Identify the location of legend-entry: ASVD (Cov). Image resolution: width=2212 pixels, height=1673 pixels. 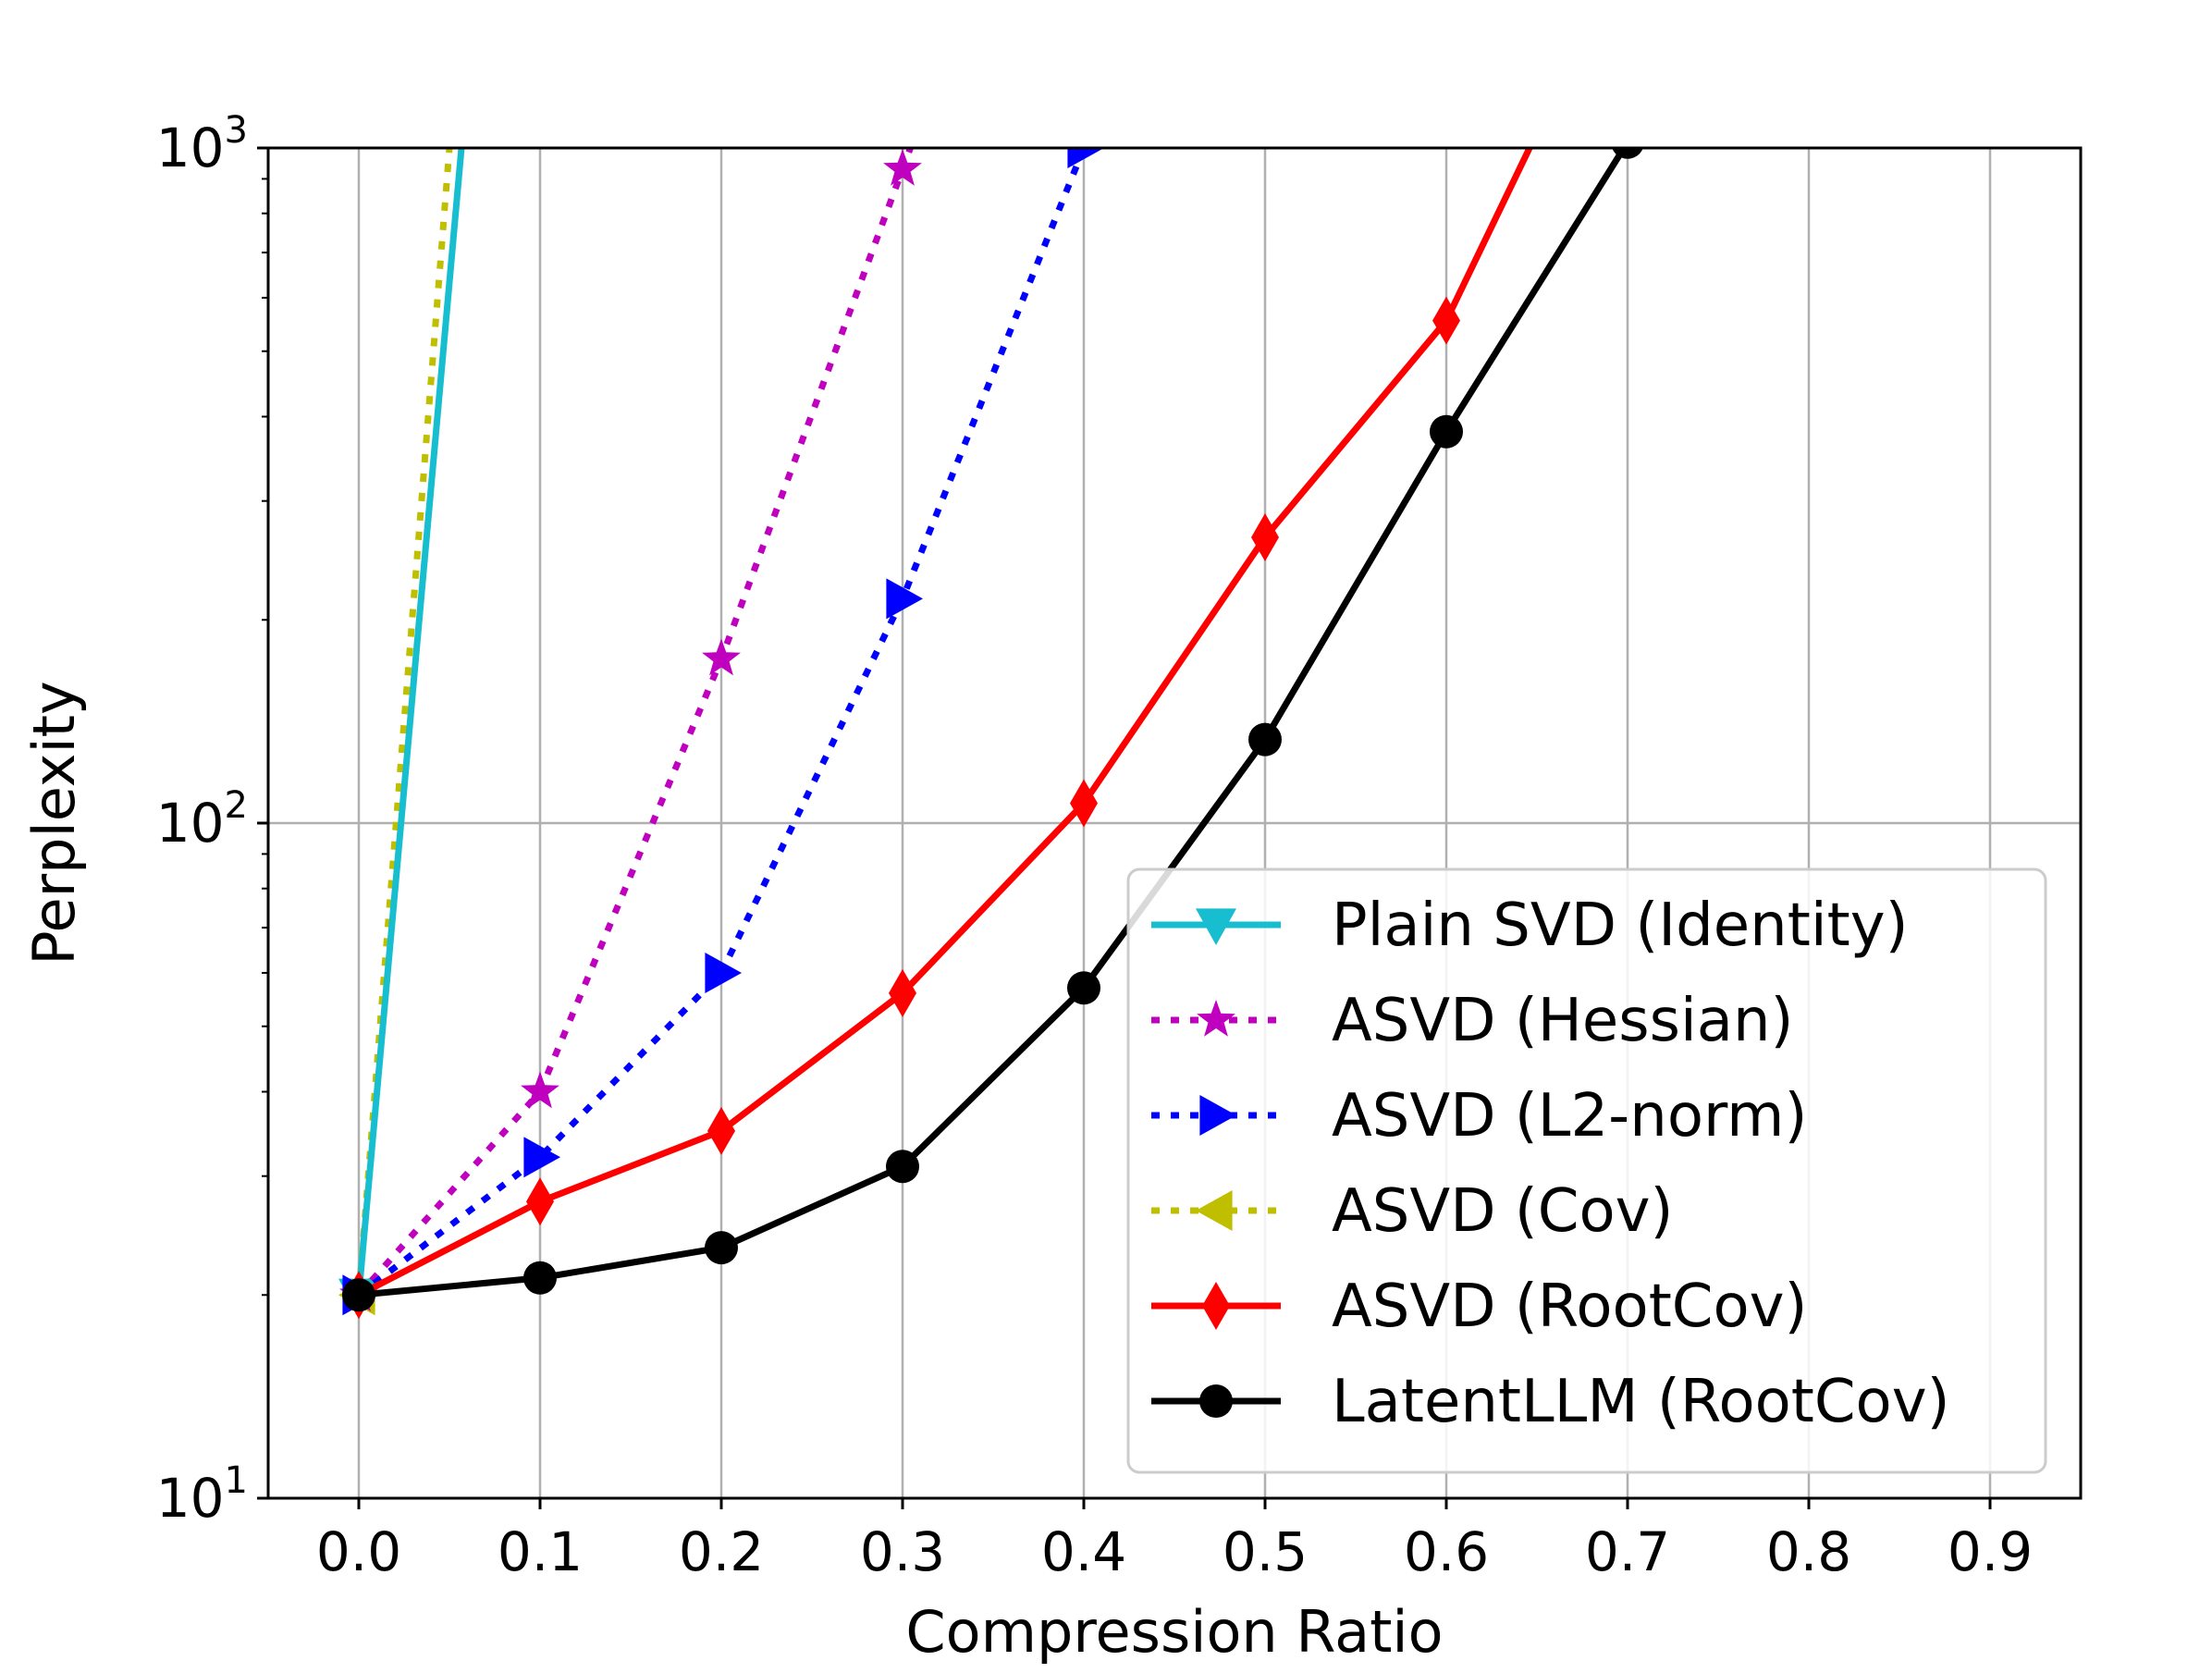
(1412, 1211).